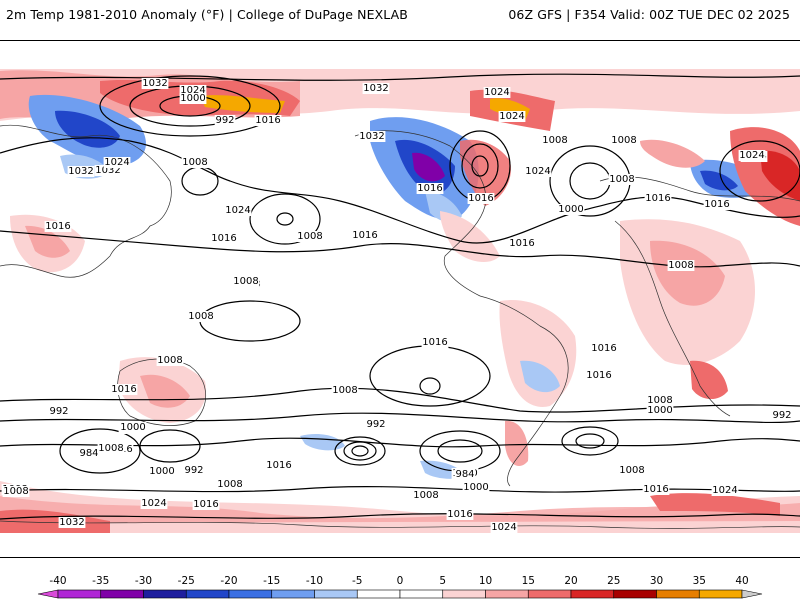 This screenshot has width=800, height=604. I want to click on colorbar-tick-label: 20, so click(570, 581).